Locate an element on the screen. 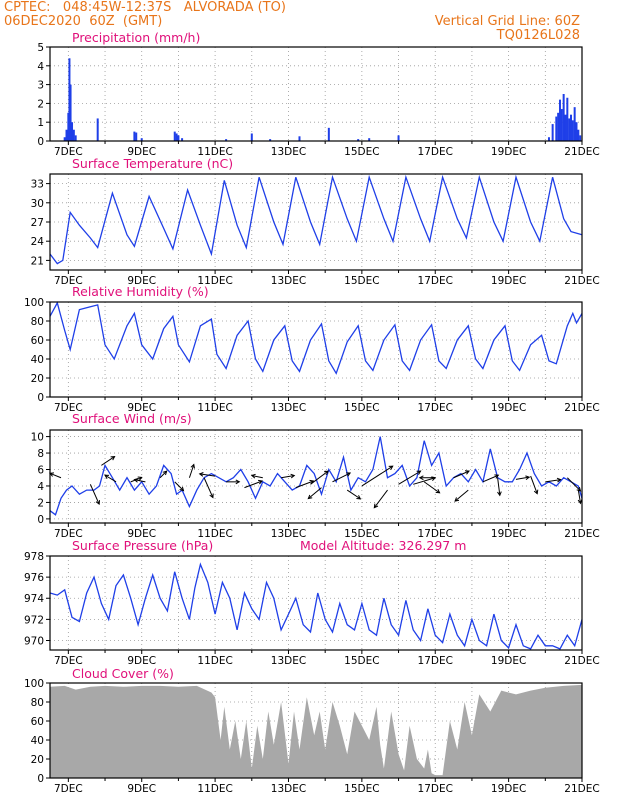 The width and height of the screenshot is (618, 800). rh-frame is located at coordinates (316, 349).